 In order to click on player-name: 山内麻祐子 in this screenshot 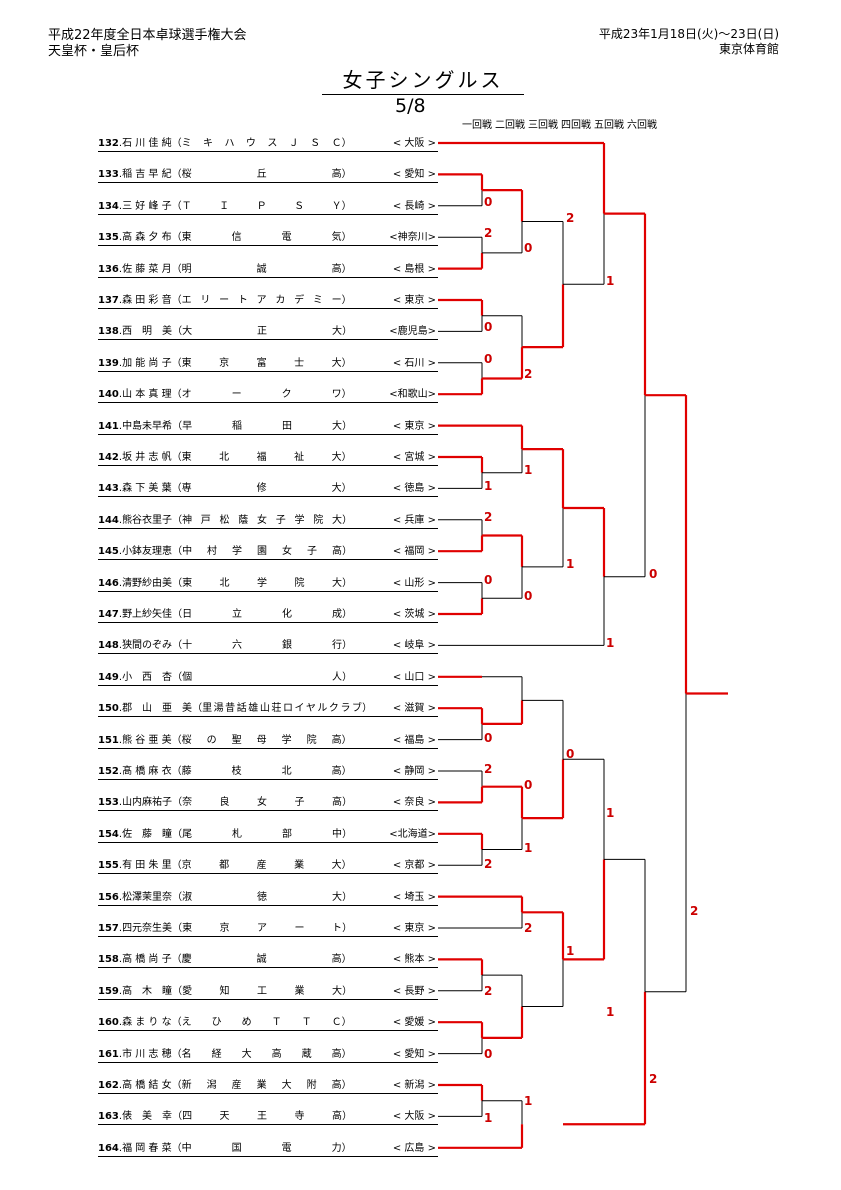, I will do `click(147, 803)`.